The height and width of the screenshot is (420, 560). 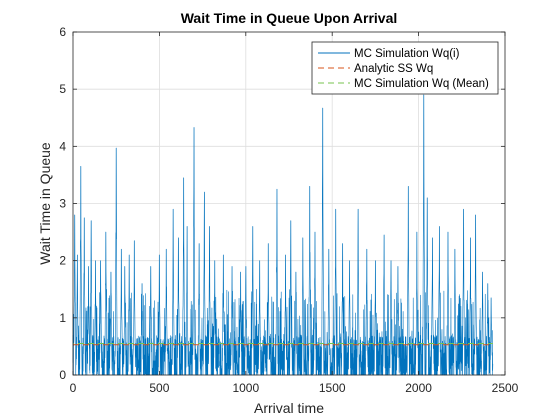 What do you see at coordinates (73, 388) in the screenshot?
I see `x-tick-label: 0` at bounding box center [73, 388].